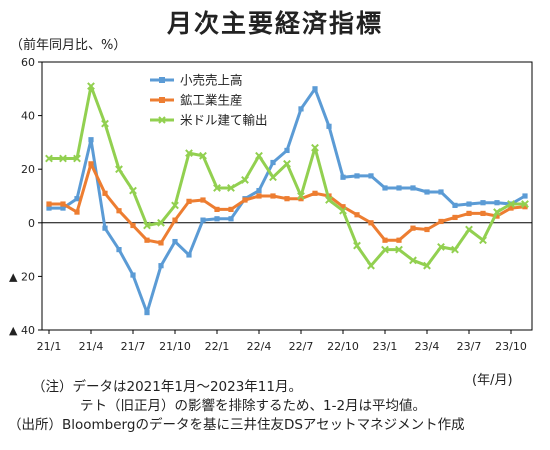  I want to click on note-data-period: （注）データは2021年1月～2023年11月。, so click(167, 387).